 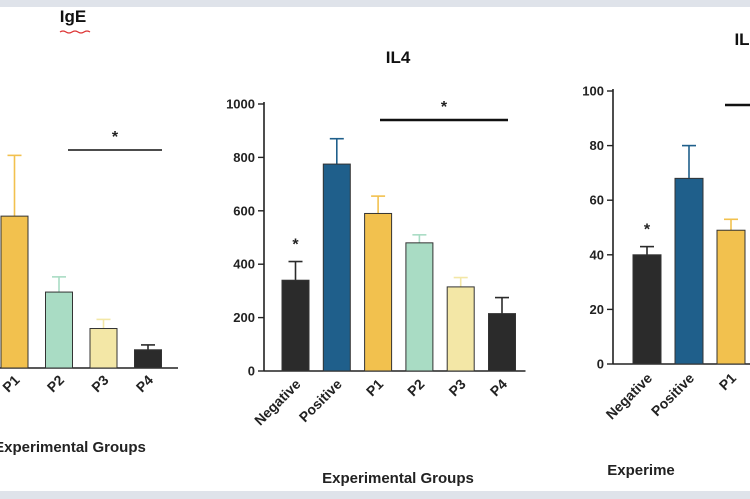 What do you see at coordinates (597, 309) in the screenshot?
I see `y-tick-label: 20` at bounding box center [597, 309].